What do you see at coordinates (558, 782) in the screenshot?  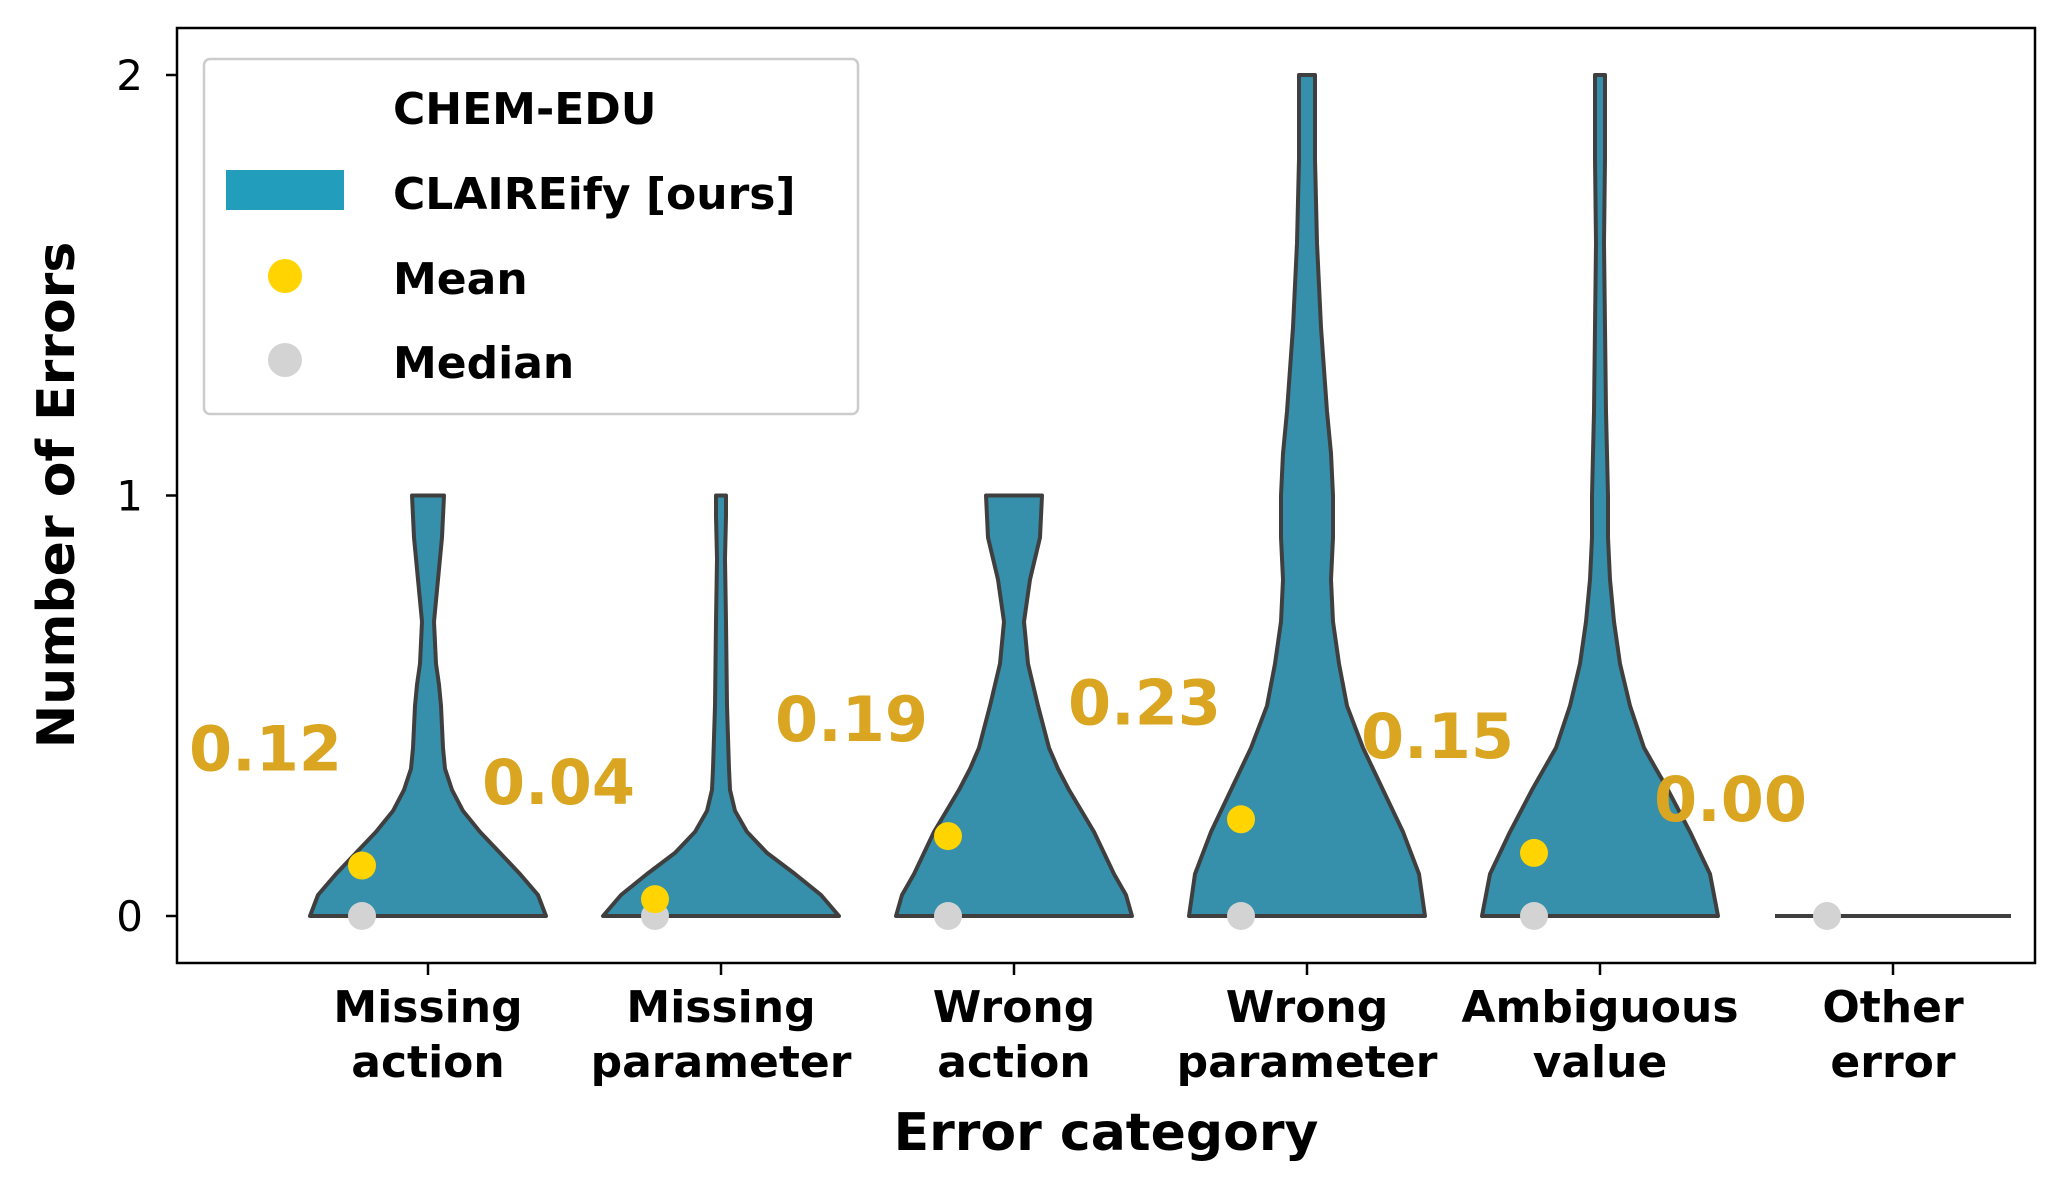 I see `mean-value-label: 0.04` at bounding box center [558, 782].